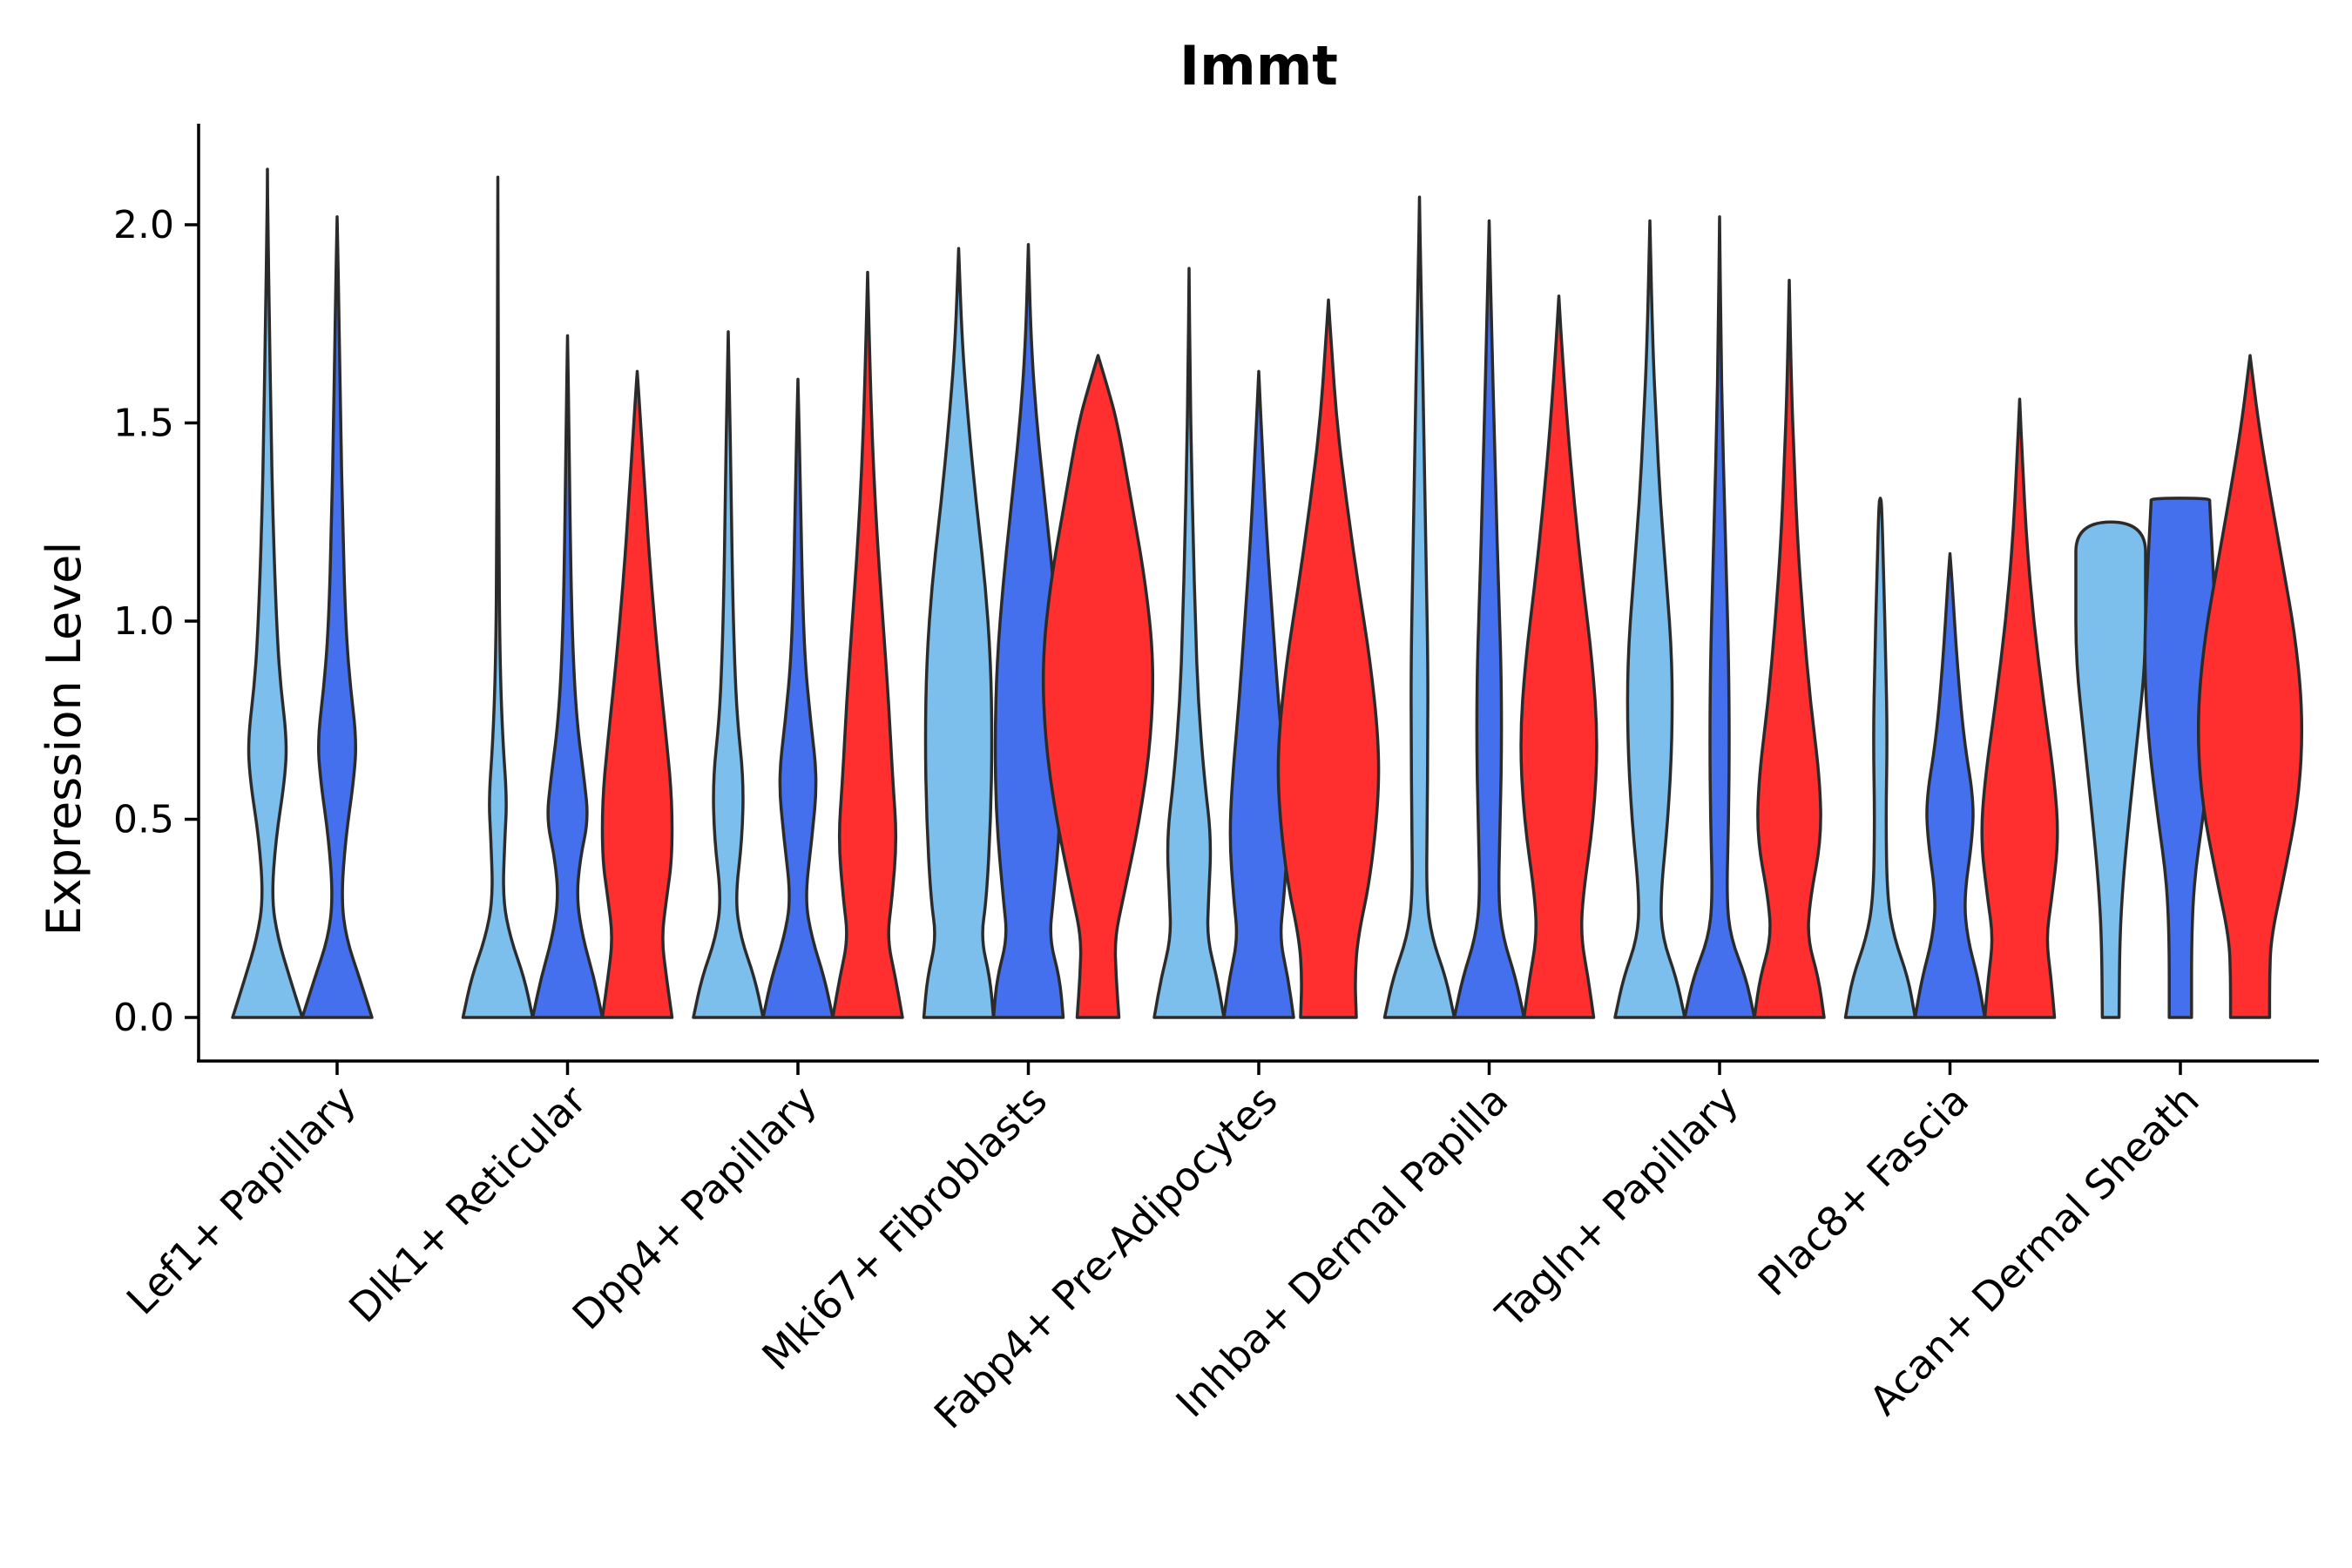 The width and height of the screenshot is (2352, 1568). I want to click on y-axis-label: Expression Level, so click(64, 739).